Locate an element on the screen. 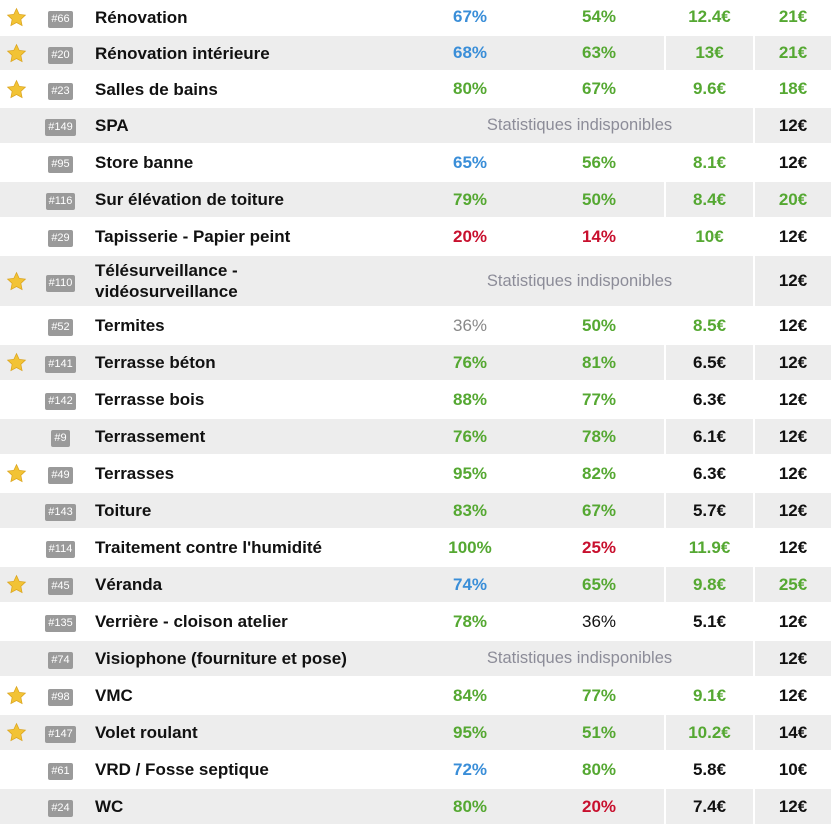 This screenshot has width=831, height=826. table-row: #29 Tapisserie - Papier peint 20% 14% 10€ 12€ is located at coordinates (415, 237).